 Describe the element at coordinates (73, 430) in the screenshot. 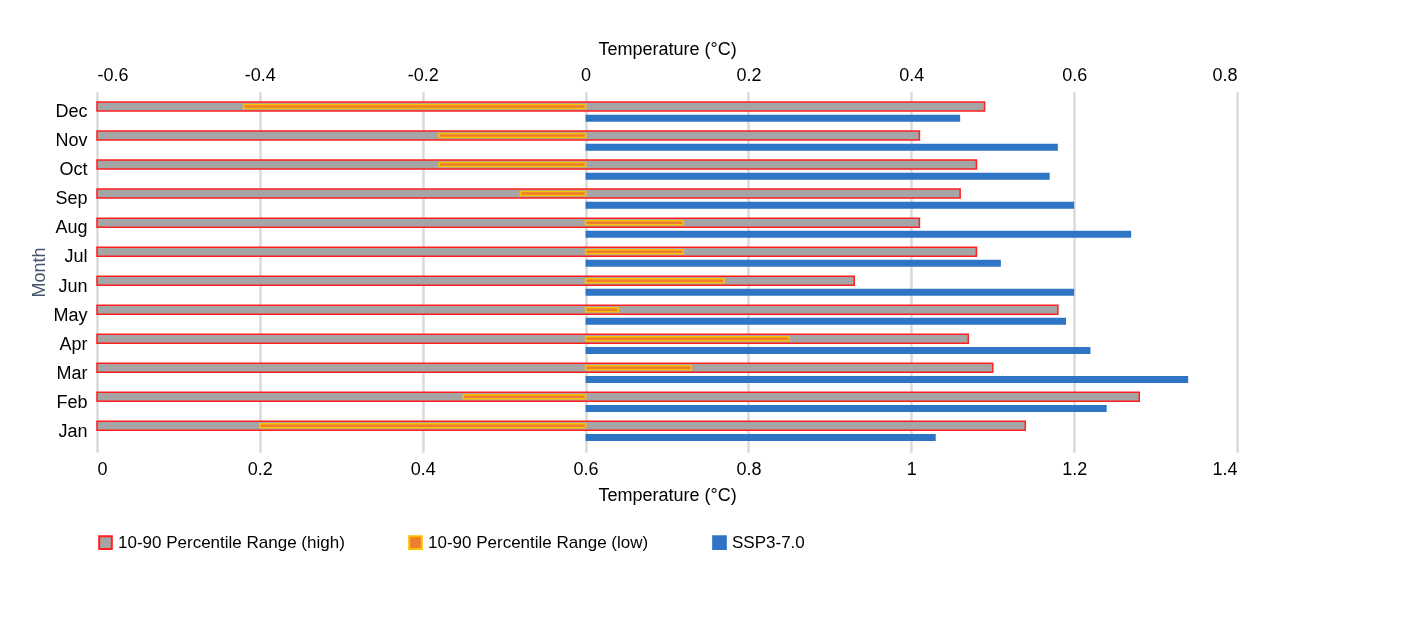

I see `y-tick-label: Jan` at that location.